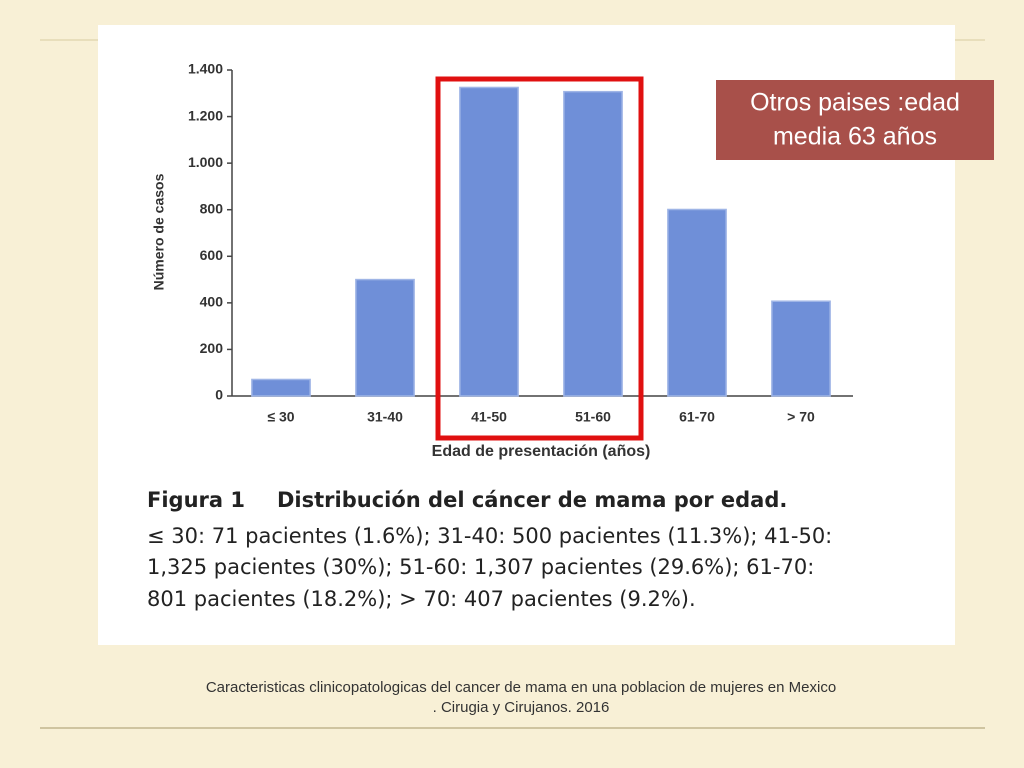 The height and width of the screenshot is (768, 1024). I want to click on caption-label: Figura 1, so click(196, 500).